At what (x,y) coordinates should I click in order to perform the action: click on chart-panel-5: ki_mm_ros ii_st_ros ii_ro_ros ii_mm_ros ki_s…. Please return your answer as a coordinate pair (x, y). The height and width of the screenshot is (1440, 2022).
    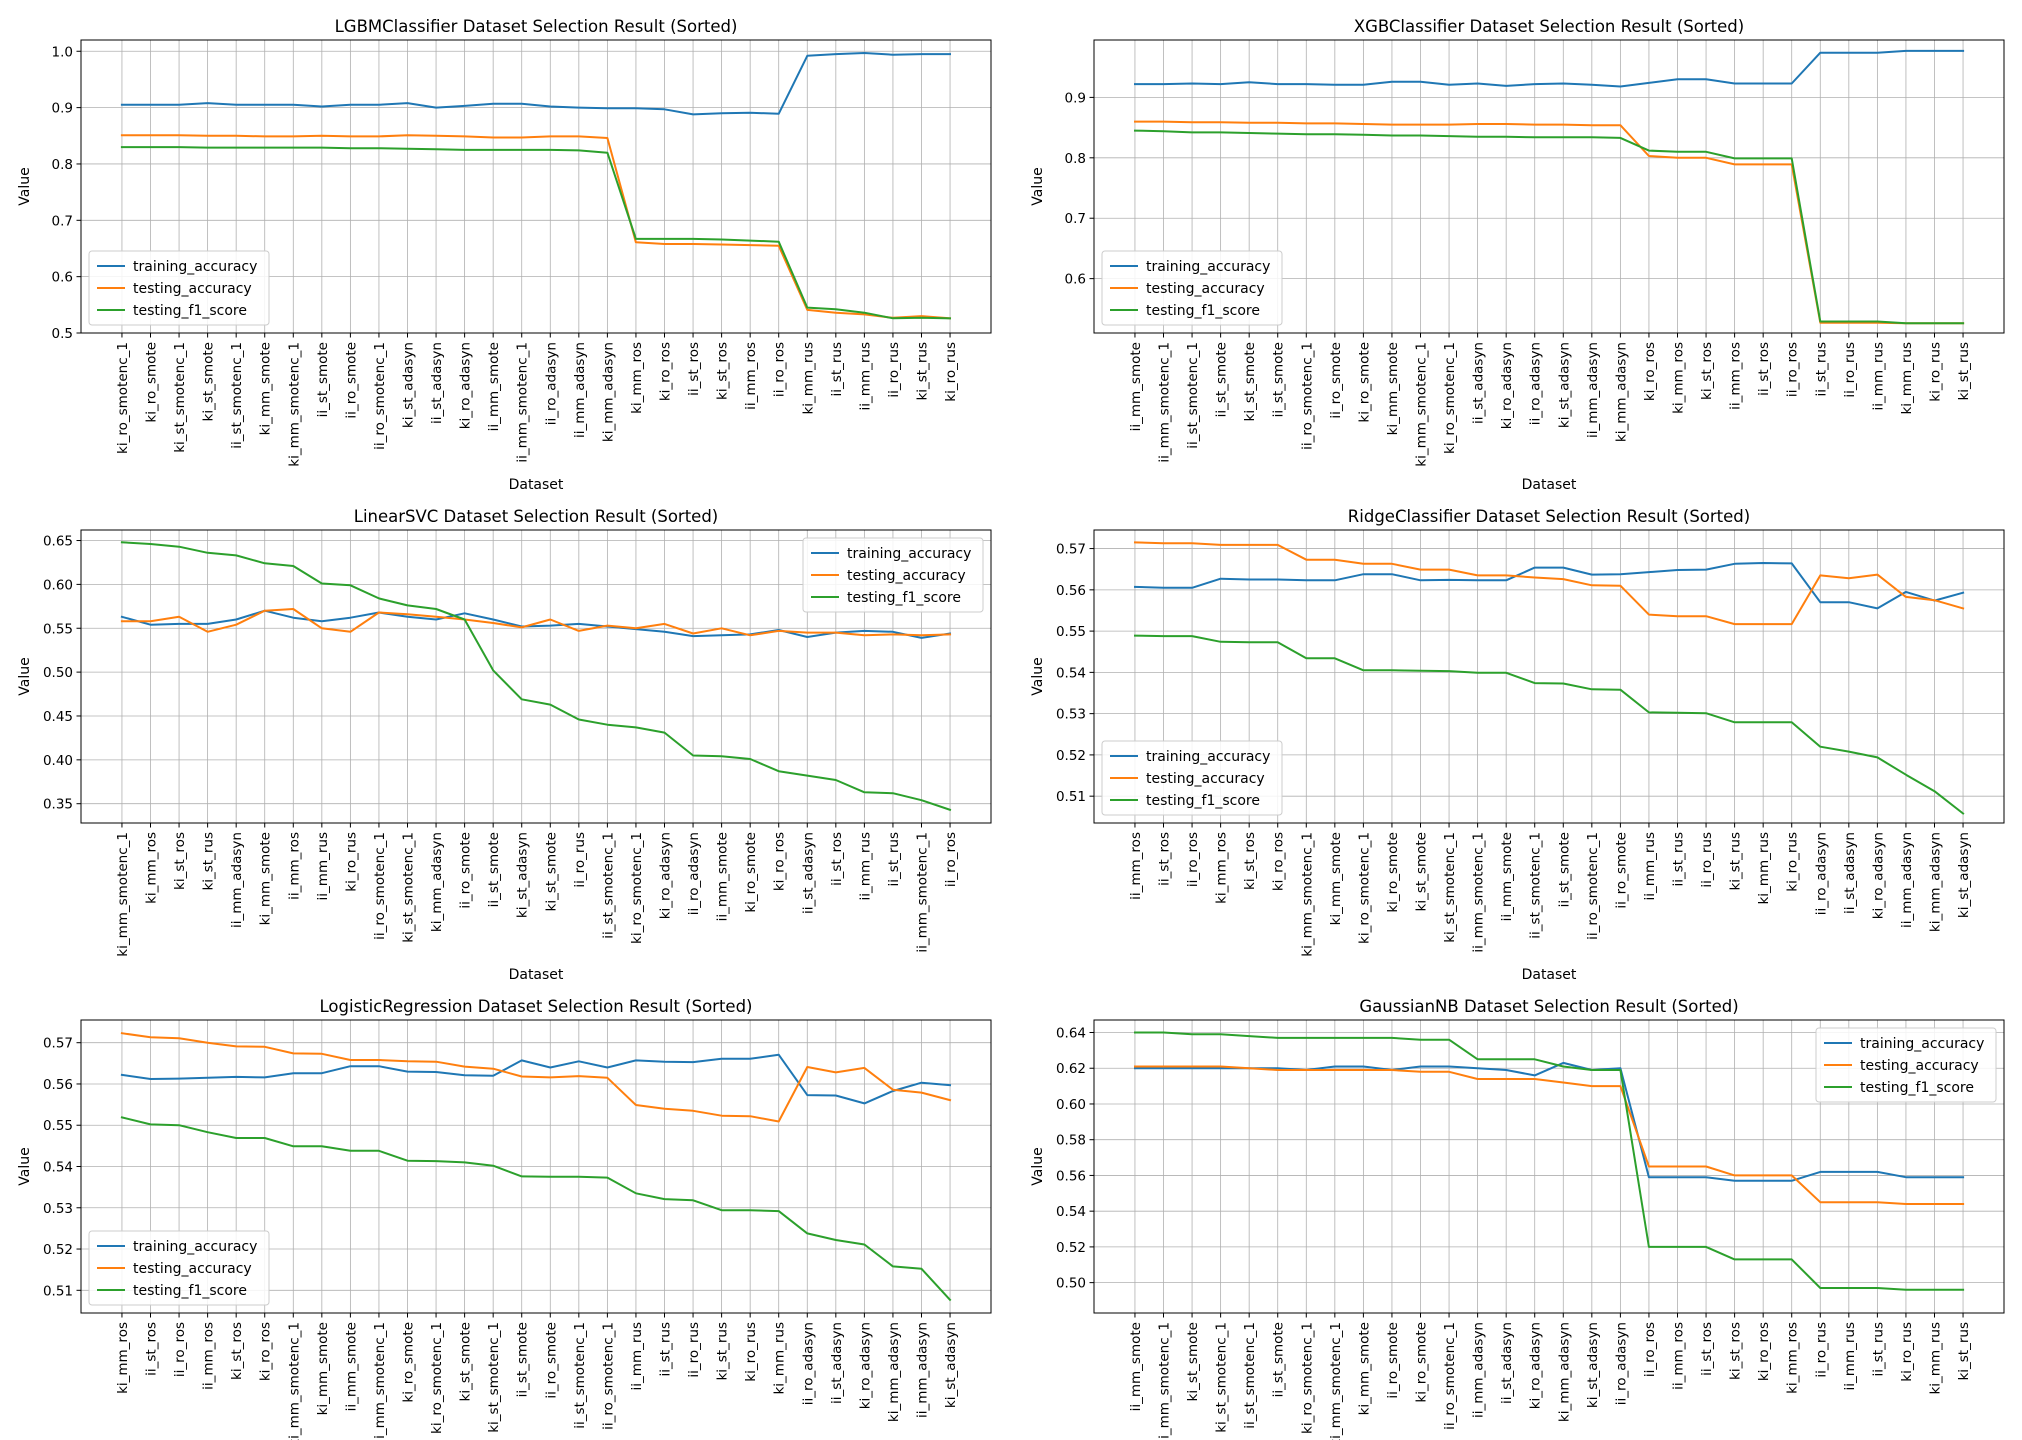
    Looking at the image, I should click on (504, 1218).